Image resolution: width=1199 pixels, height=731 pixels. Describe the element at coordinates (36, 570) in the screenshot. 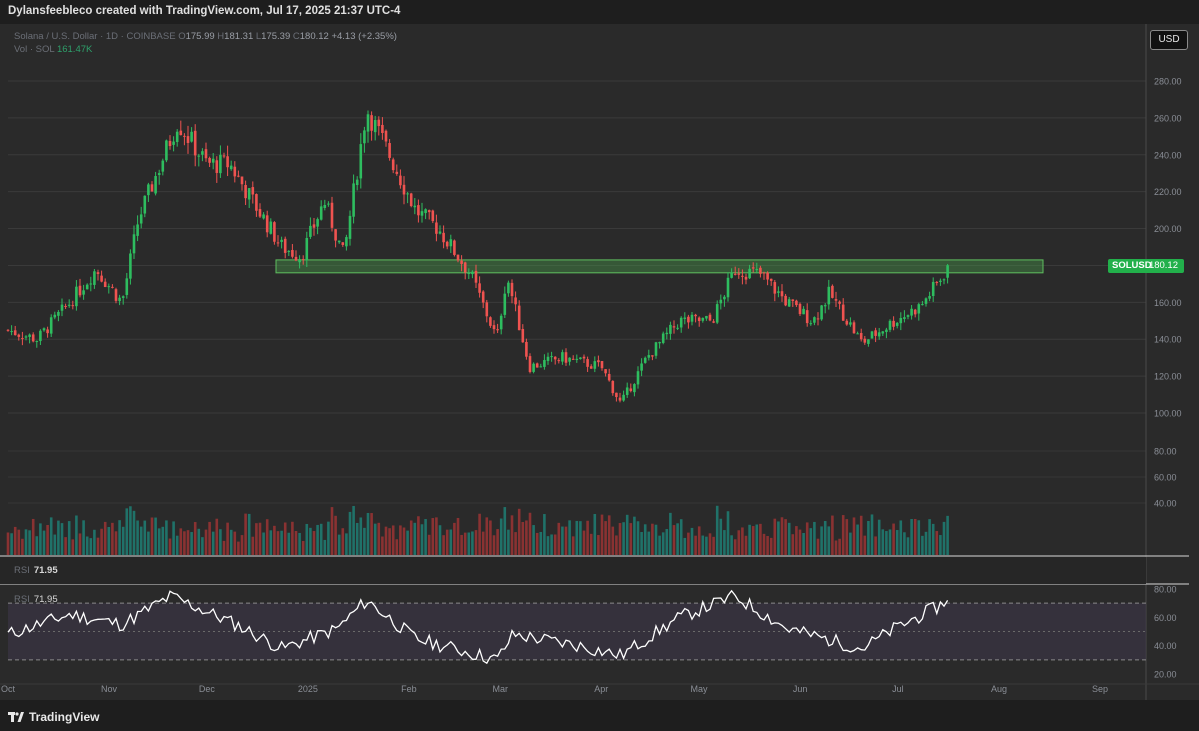

I see `rsi-collapsed-header: RSI 71.95` at that location.